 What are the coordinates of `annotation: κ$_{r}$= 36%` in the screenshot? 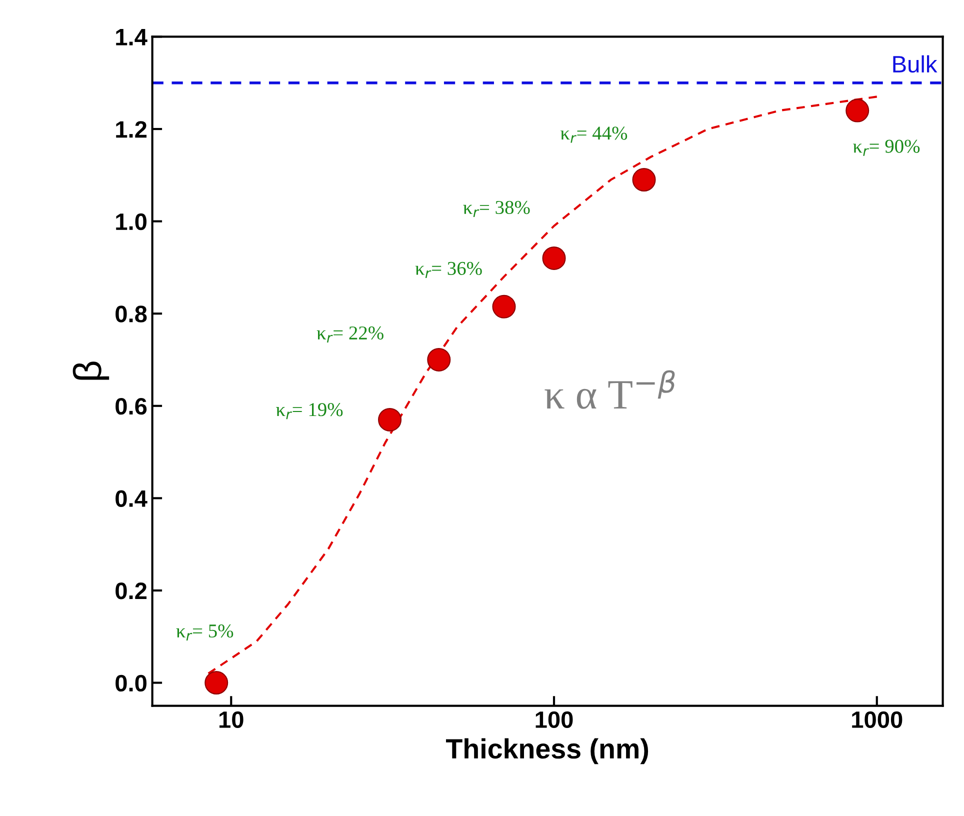 It's located at (448, 270).